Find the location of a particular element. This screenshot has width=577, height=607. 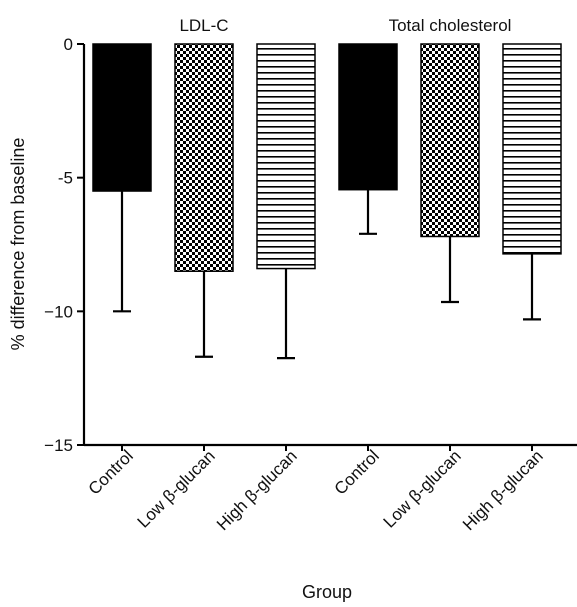

y-tick-label: 0 is located at coordinates (68, 44).